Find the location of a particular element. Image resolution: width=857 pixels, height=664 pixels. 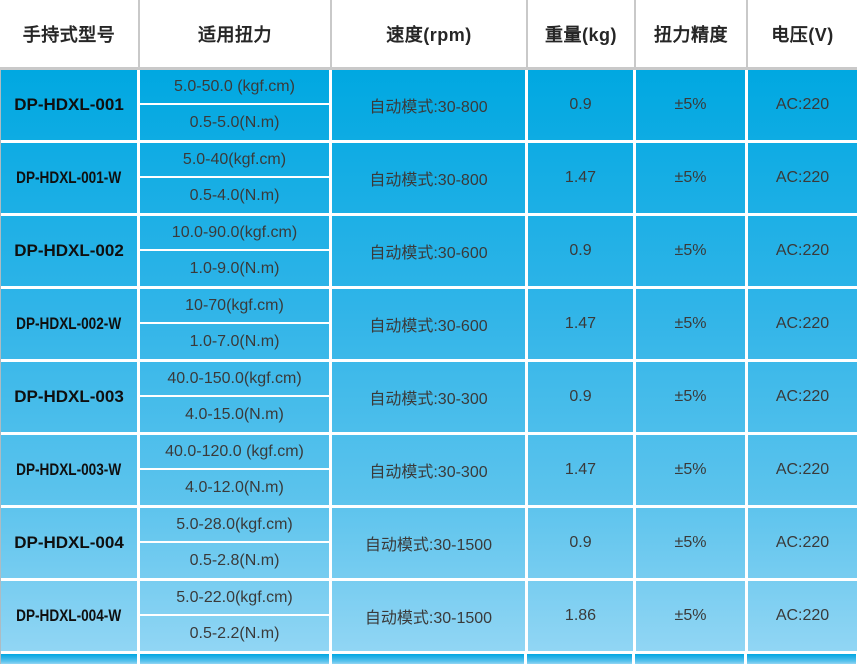

model-label: DP-HDXL-001-W is located at coordinates (69, 177).